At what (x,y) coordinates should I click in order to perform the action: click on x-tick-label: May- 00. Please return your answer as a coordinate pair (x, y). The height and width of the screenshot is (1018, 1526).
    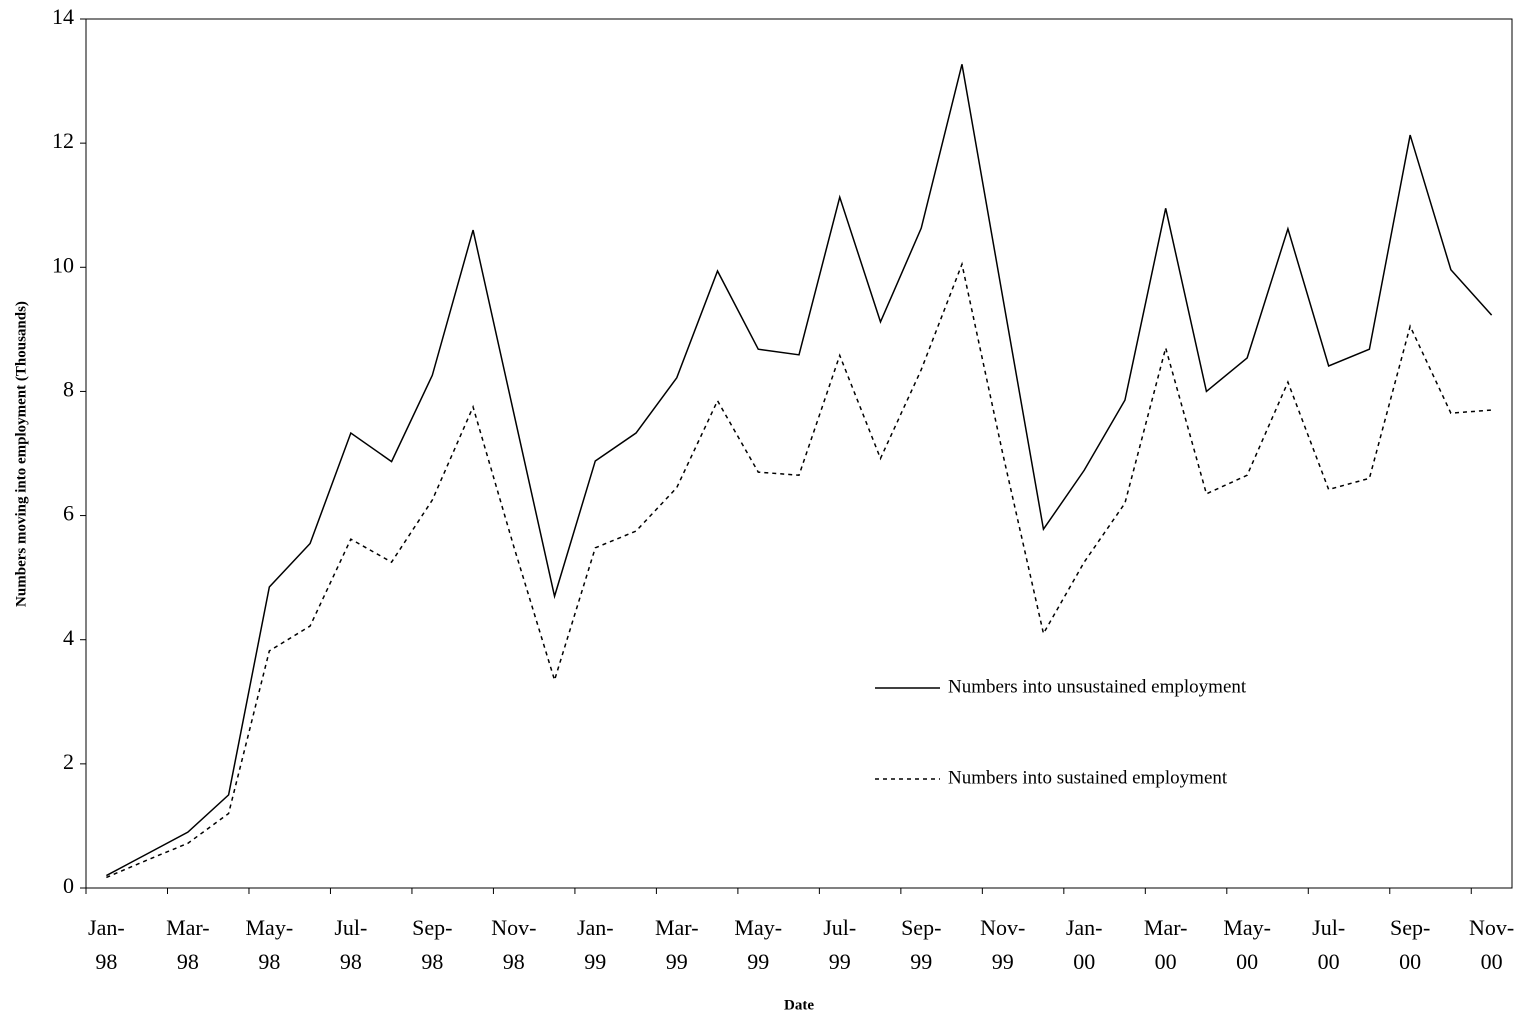
    Looking at the image, I should click on (1247, 944).